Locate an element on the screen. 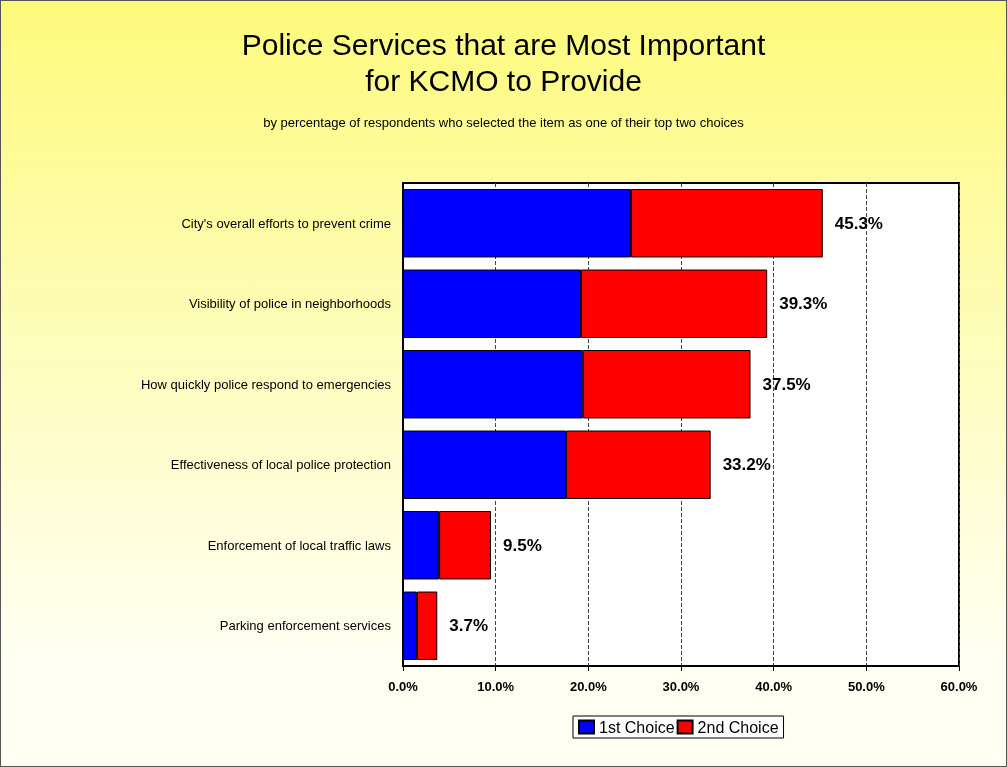  x-tick-label: 60.0% is located at coordinates (959, 686).